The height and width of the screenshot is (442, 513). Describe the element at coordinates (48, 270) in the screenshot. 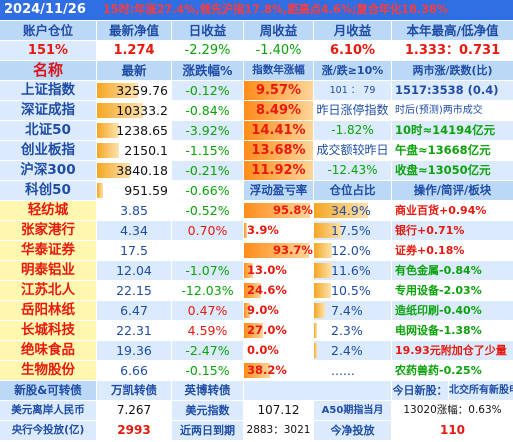

I see `holding-name: 明泰铝业` at that location.